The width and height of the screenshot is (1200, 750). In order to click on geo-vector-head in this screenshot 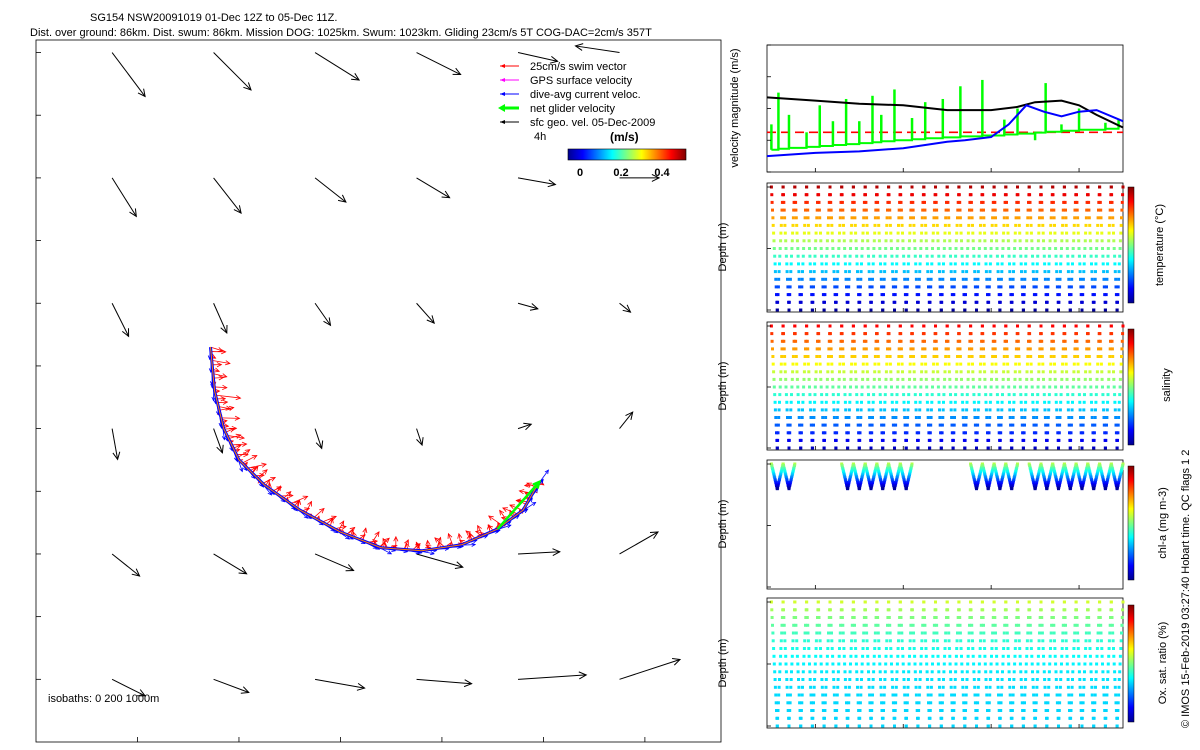, I will do `click(677, 662)`.